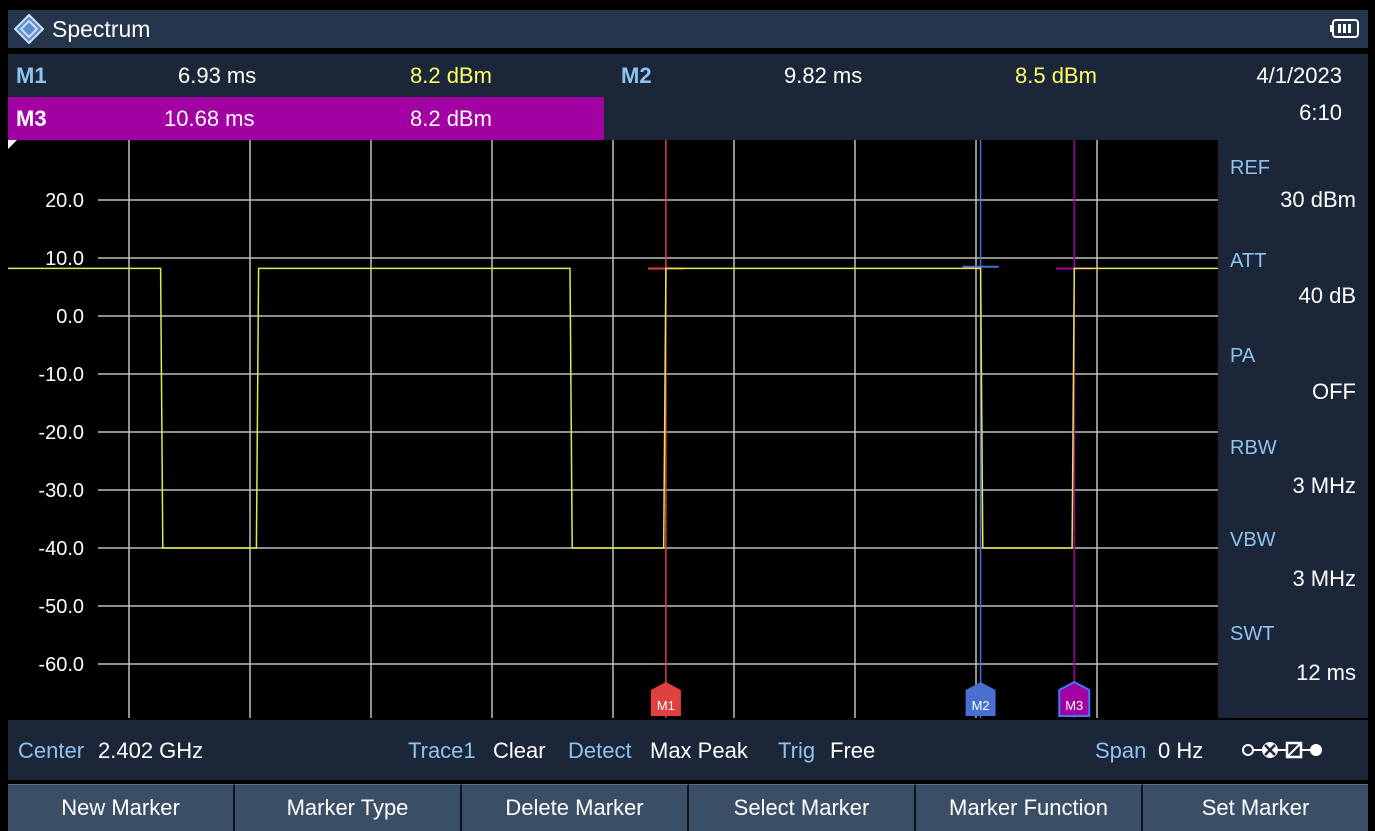 This screenshot has width=1375, height=831. I want to click on y-tick-label: -20.0, so click(61, 433).